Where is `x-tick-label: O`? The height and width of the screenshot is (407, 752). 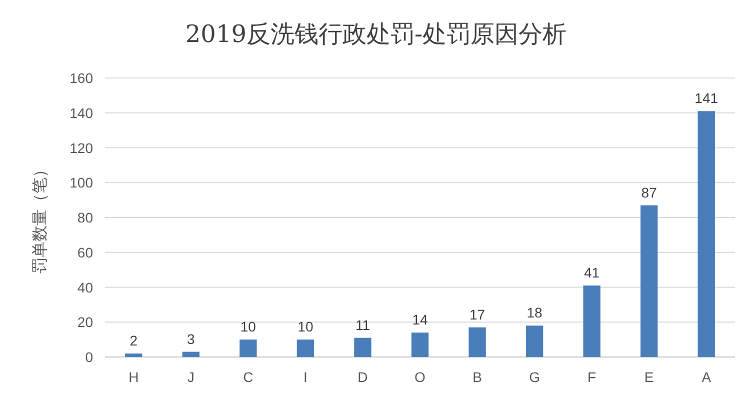
x-tick-label: O is located at coordinates (420, 377).